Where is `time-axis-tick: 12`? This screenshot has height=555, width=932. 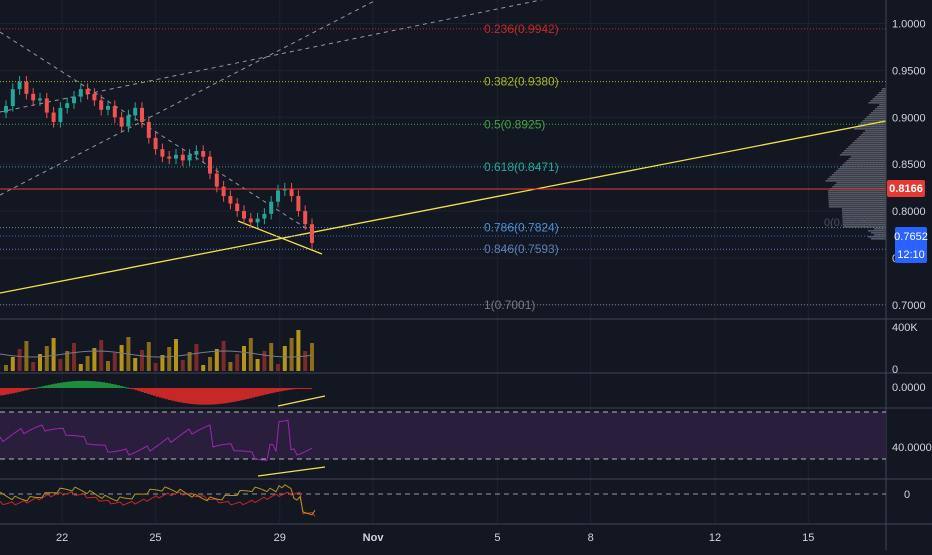 time-axis-tick: 12 is located at coordinates (715, 538).